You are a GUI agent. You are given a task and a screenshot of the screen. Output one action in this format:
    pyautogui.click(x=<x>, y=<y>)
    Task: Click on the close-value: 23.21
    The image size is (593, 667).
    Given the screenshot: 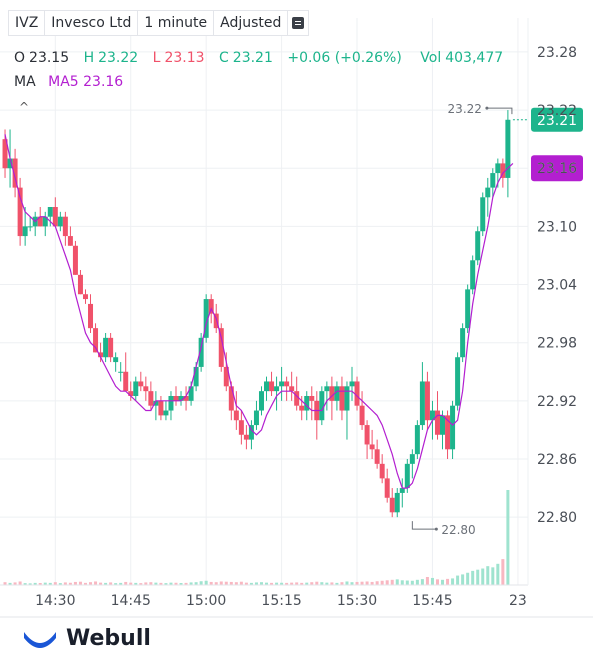 What is the action you would take?
    pyautogui.click(x=252, y=58)
    